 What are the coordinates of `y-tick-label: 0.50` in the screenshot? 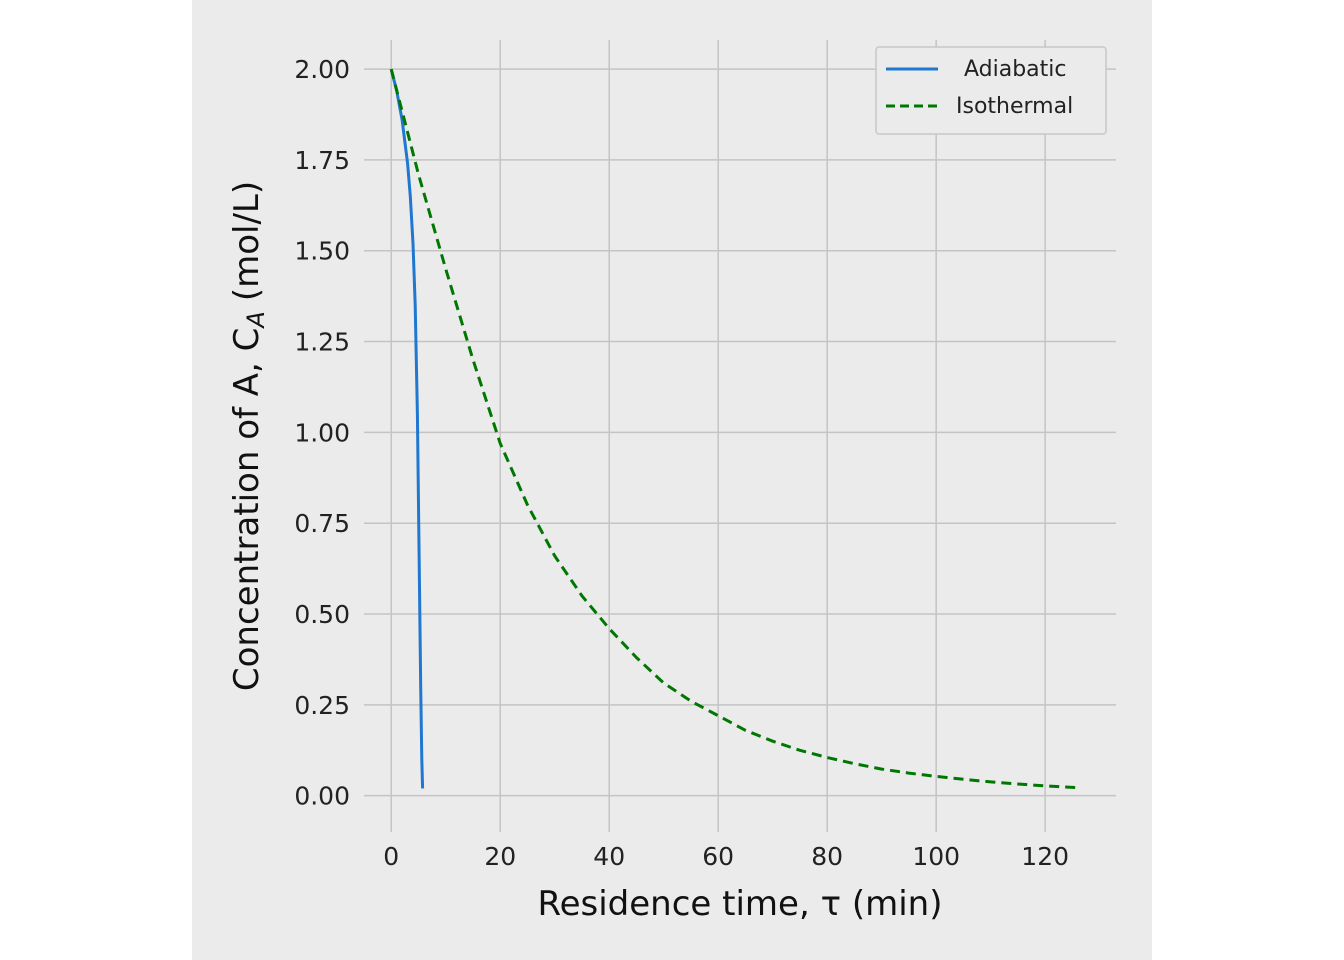 It's located at (322, 614).